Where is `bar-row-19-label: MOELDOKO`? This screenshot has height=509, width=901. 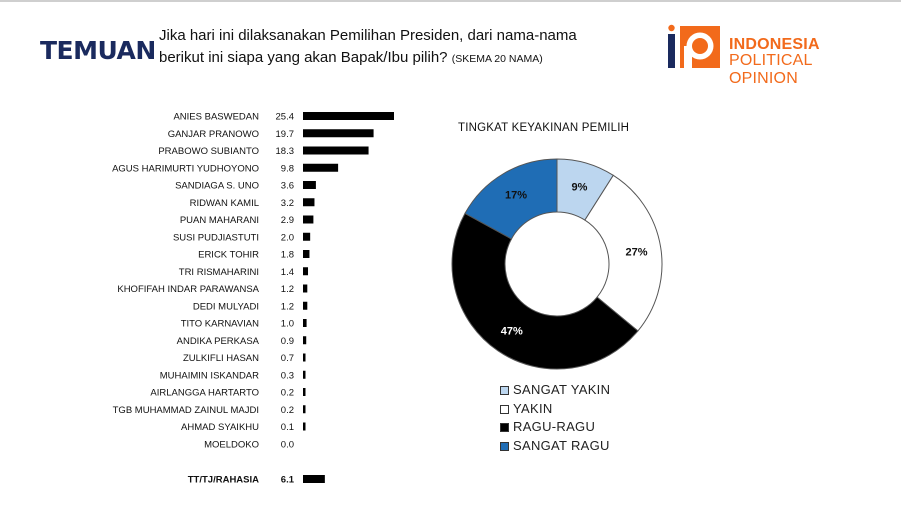
bar-row-19-label: MOELDOKO is located at coordinates (231, 444).